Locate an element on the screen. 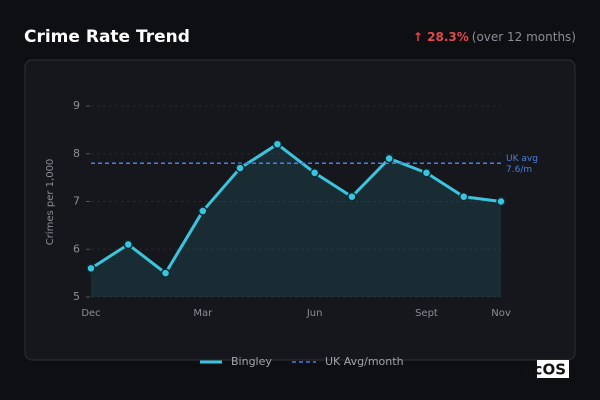  logo: scOS is located at coordinates (545, 370).